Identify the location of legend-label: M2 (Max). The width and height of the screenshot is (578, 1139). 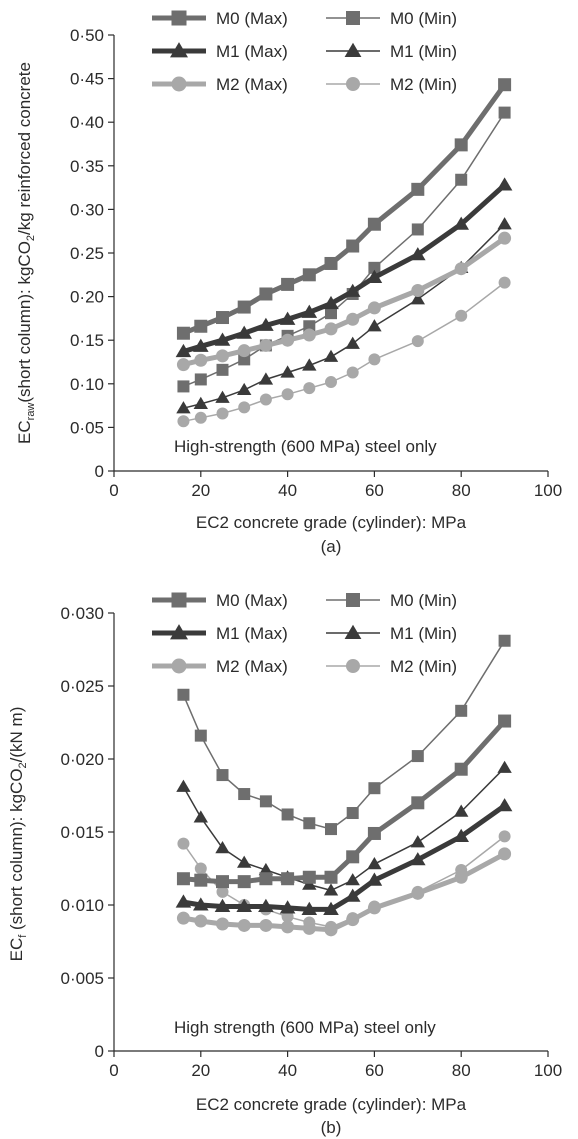
(252, 666).